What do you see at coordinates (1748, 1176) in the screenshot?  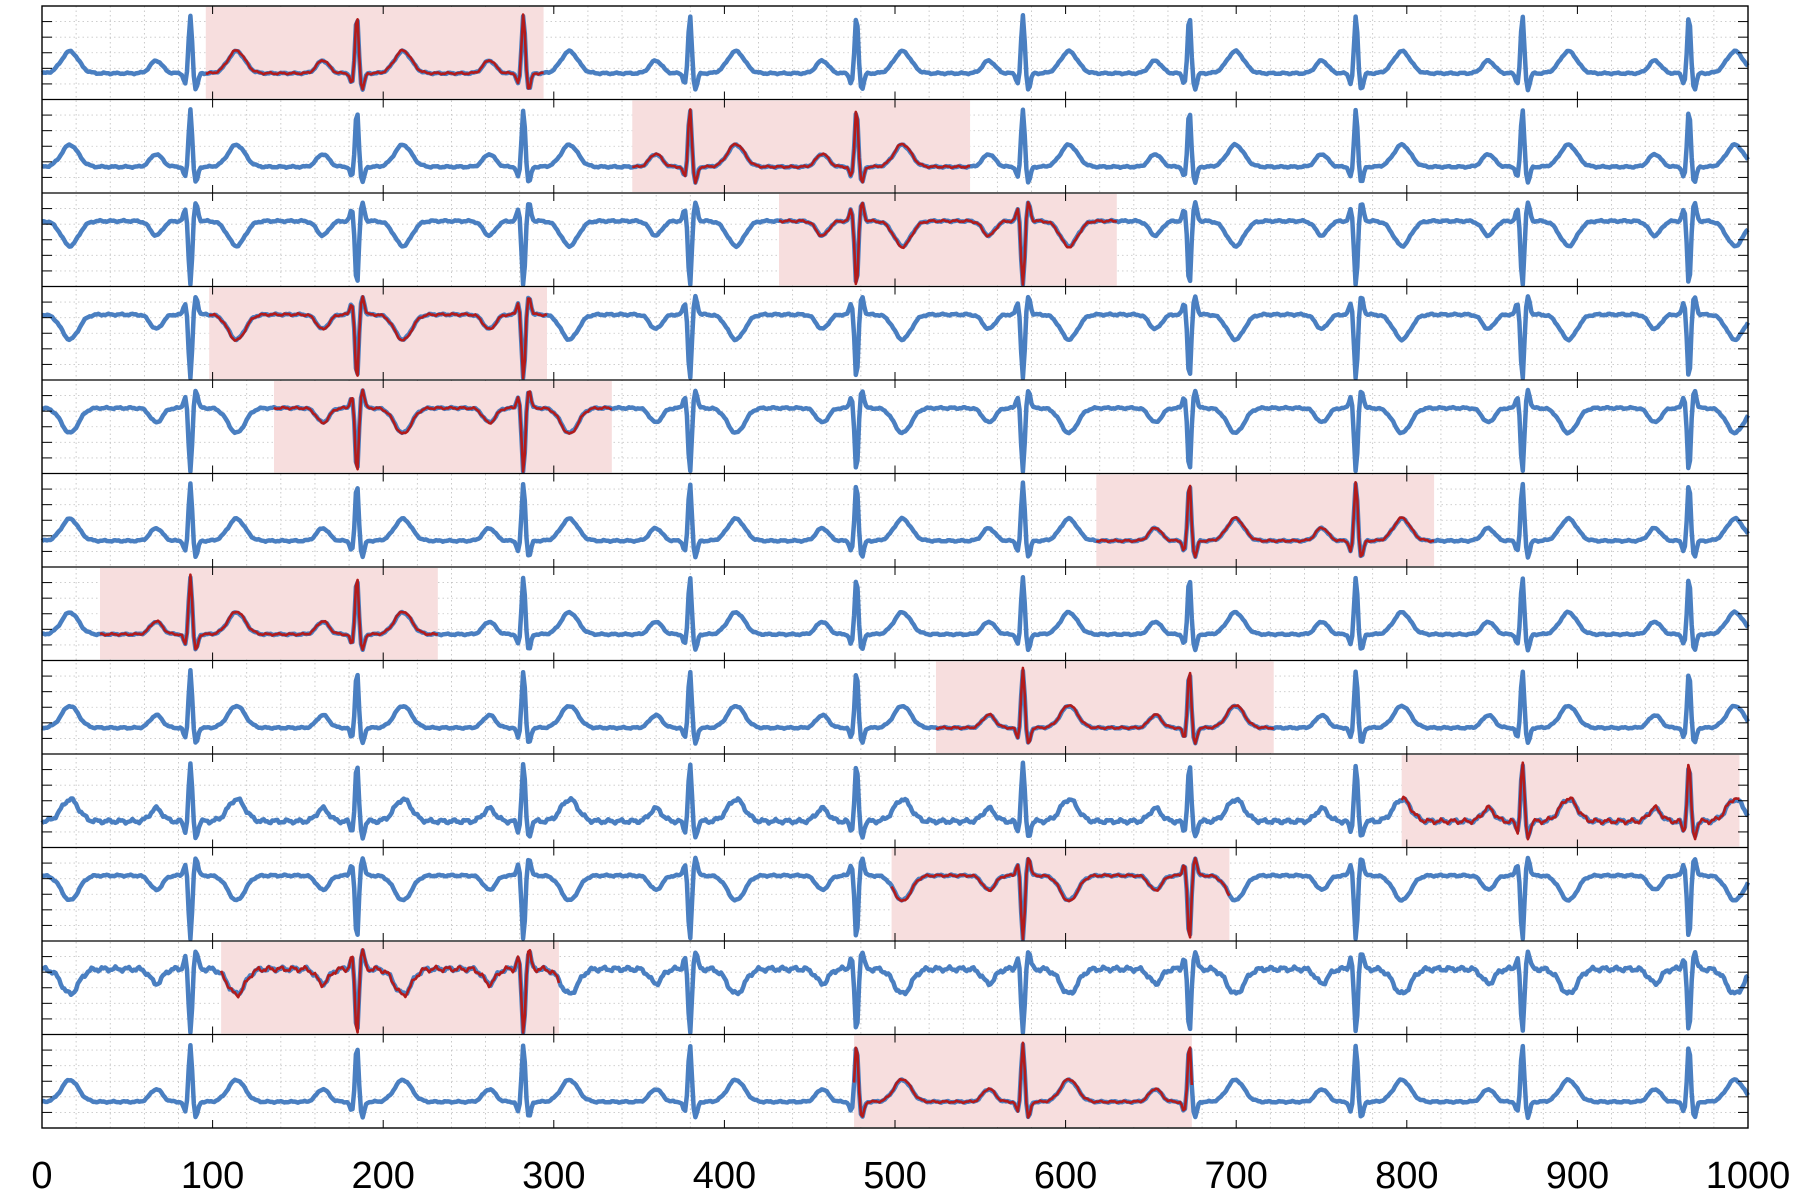 I see `x-tick-label: 1000` at bounding box center [1748, 1176].